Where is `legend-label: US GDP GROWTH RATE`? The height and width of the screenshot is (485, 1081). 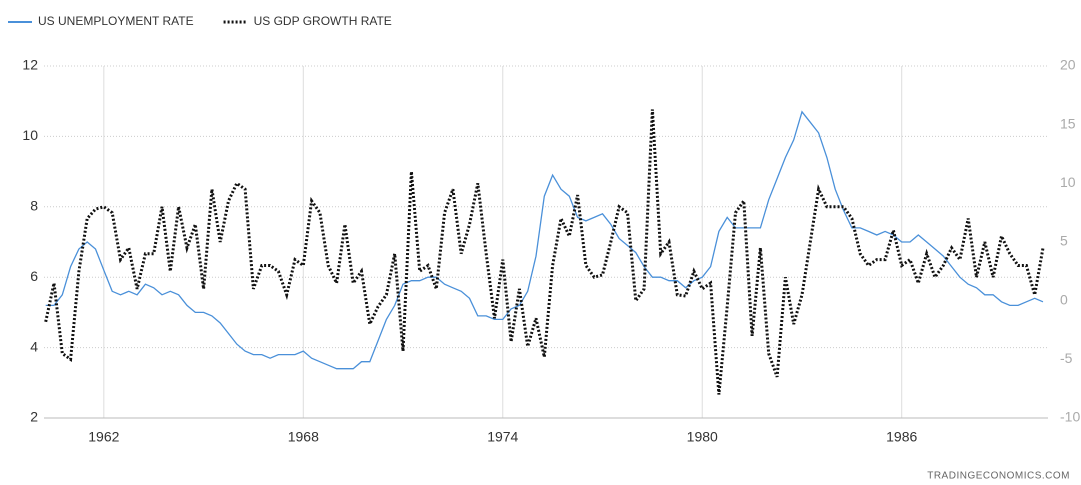
legend-label: US GDP GROWTH RATE is located at coordinates (323, 21).